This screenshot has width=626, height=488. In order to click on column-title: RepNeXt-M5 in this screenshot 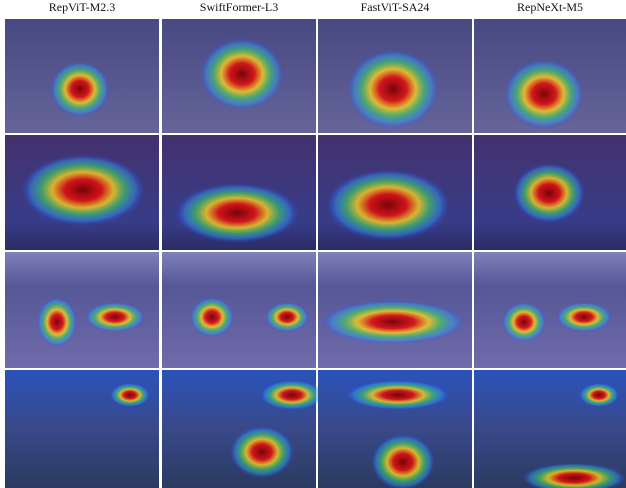, I will do `click(550, 7)`.